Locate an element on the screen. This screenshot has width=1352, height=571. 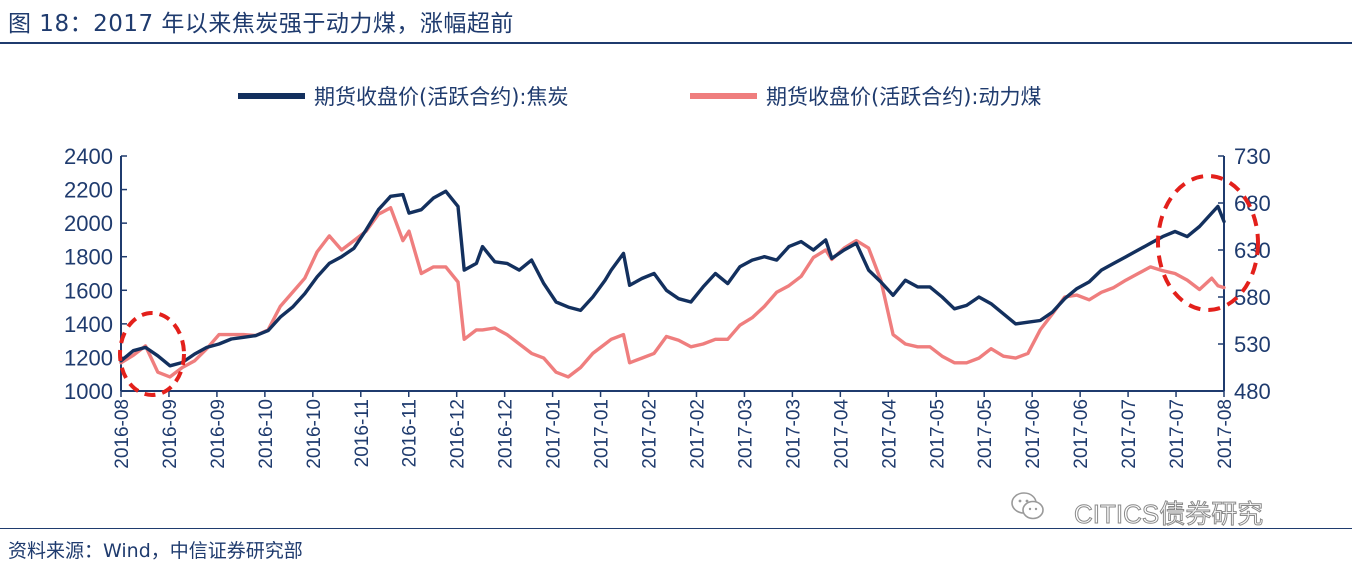
right-tick-label: 580 is located at coordinates (1252, 297).